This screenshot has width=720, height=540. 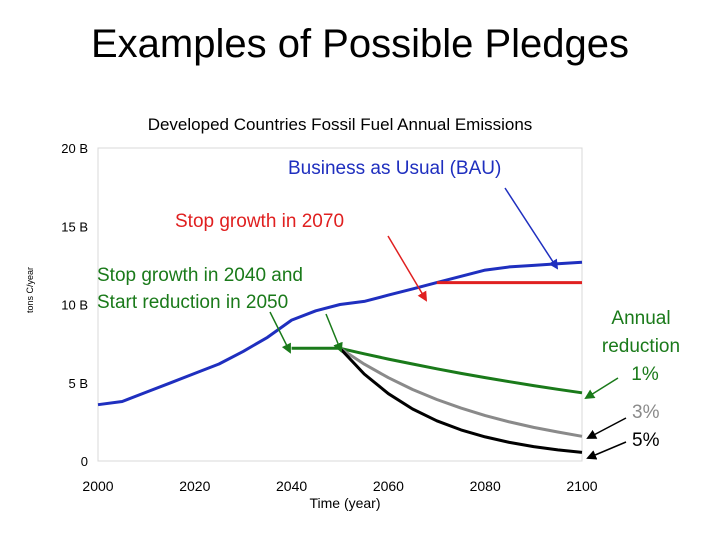 I want to click on annotation-stop2040-line2: Start reduction in 2050, so click(x=192, y=302).